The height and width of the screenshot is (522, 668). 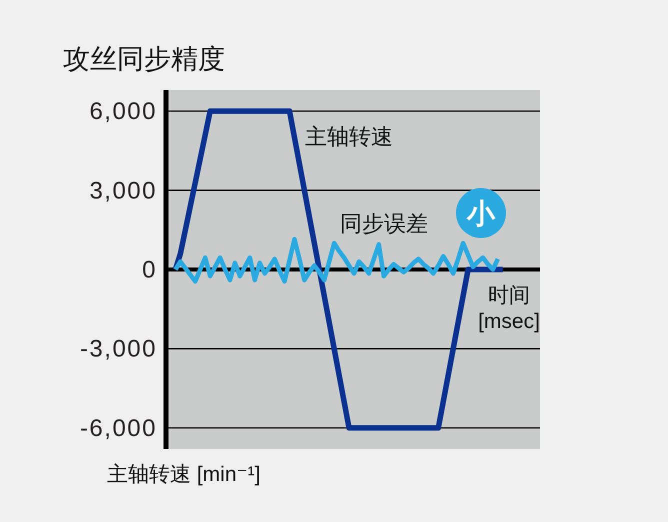 I want to click on y-tick-label: -6,000, so click(x=118, y=428).